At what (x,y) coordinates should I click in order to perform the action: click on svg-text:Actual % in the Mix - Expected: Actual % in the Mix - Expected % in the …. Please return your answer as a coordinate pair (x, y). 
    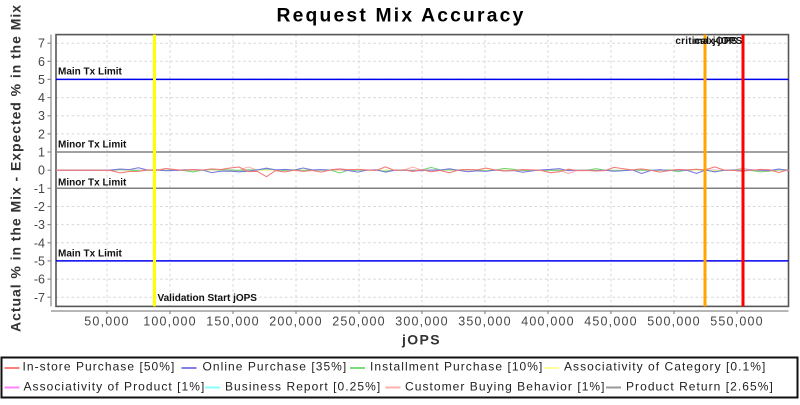
    Looking at the image, I should click on (16, 168).